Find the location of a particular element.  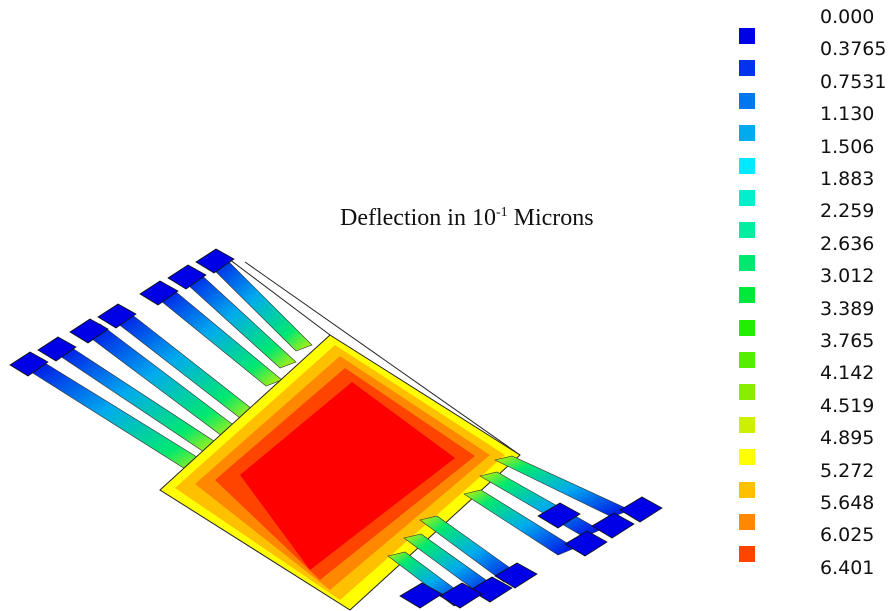

legend-value: 0.000 is located at coordinates (847, 17).